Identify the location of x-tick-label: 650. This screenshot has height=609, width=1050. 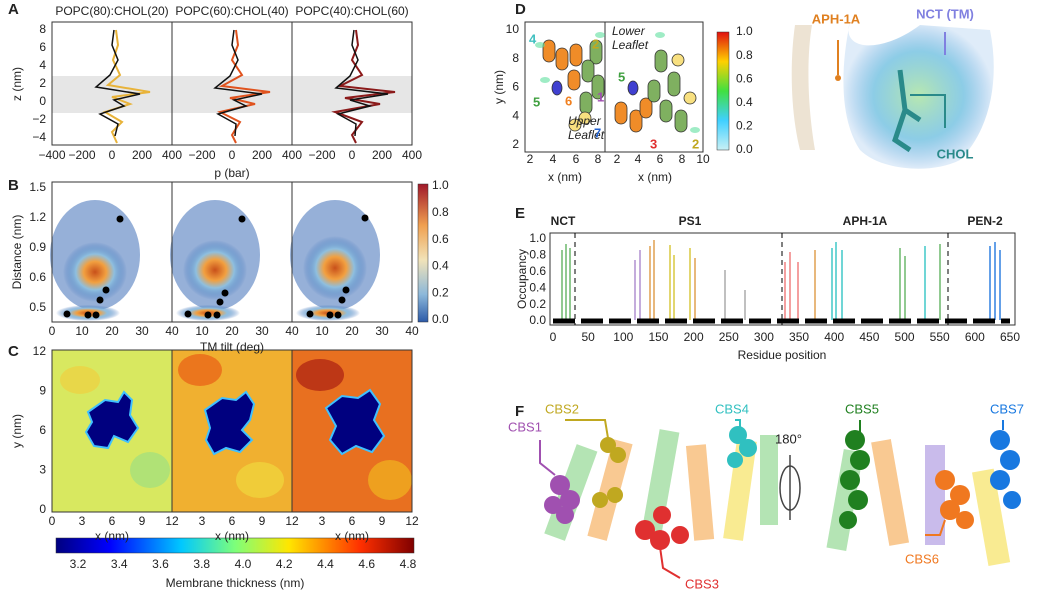
(1010, 337).